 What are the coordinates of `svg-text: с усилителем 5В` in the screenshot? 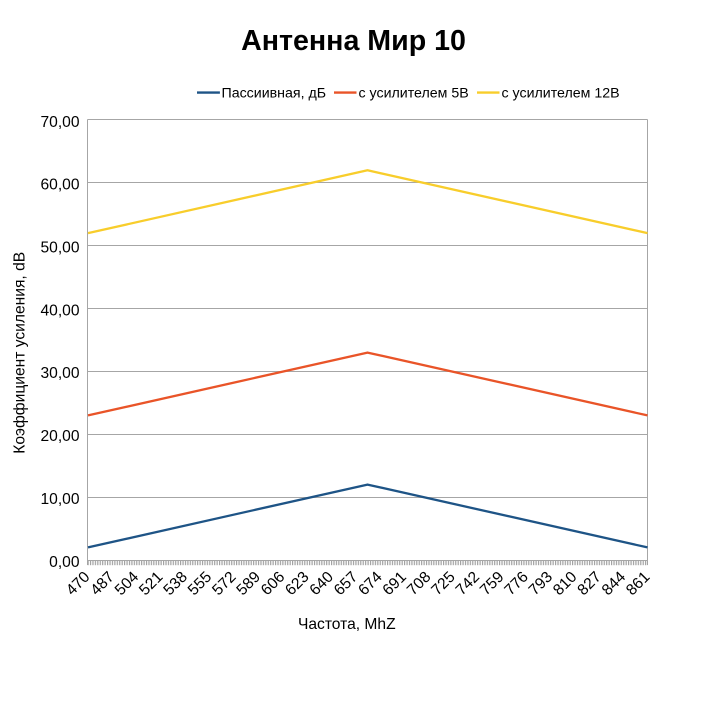 It's located at (414, 93).